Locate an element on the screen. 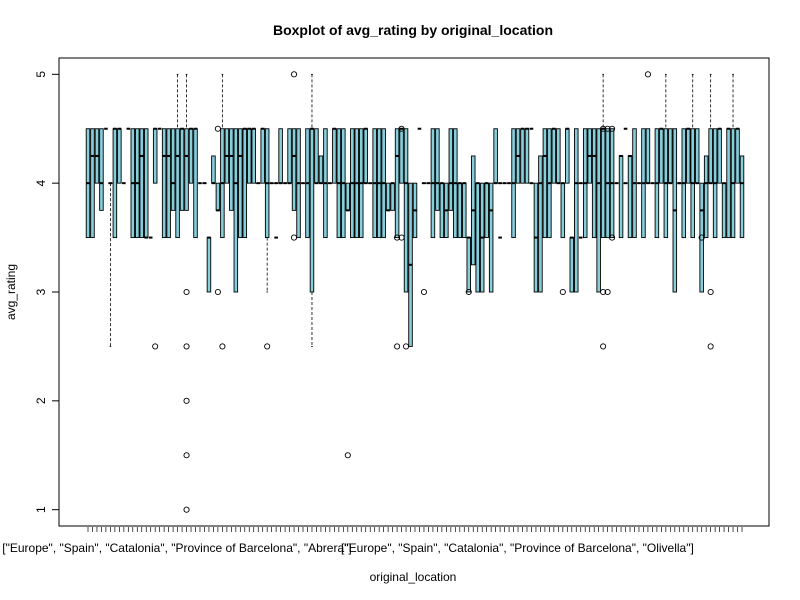  y-axis: 1 2 3 4 5 is located at coordinates (46, 292).